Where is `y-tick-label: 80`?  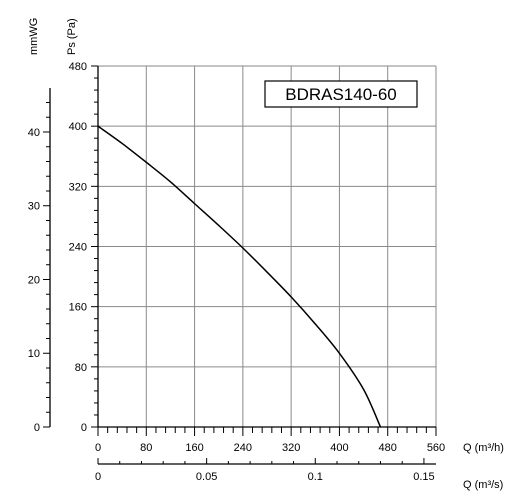
y-tick-label: 80 is located at coordinates (81, 368).